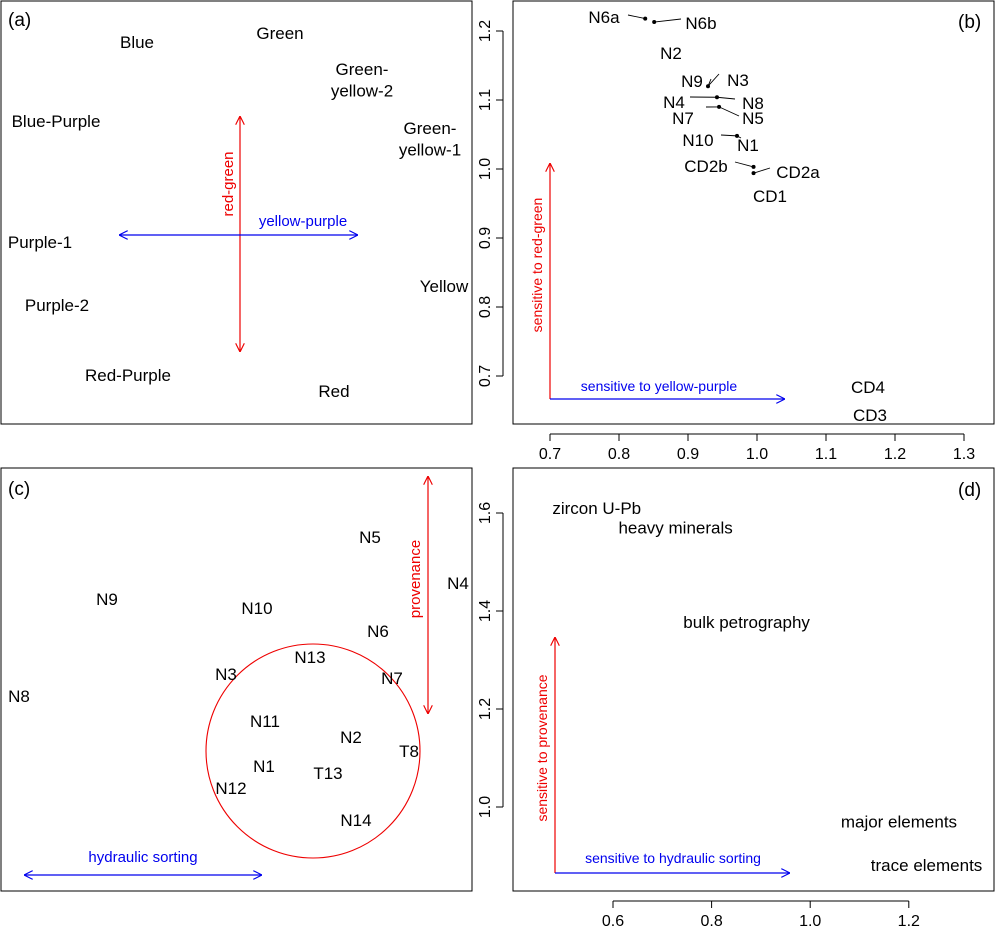  What do you see at coordinates (810, 920) in the screenshot?
I see `panel-d-x-tick-label: 1.0` at bounding box center [810, 920].